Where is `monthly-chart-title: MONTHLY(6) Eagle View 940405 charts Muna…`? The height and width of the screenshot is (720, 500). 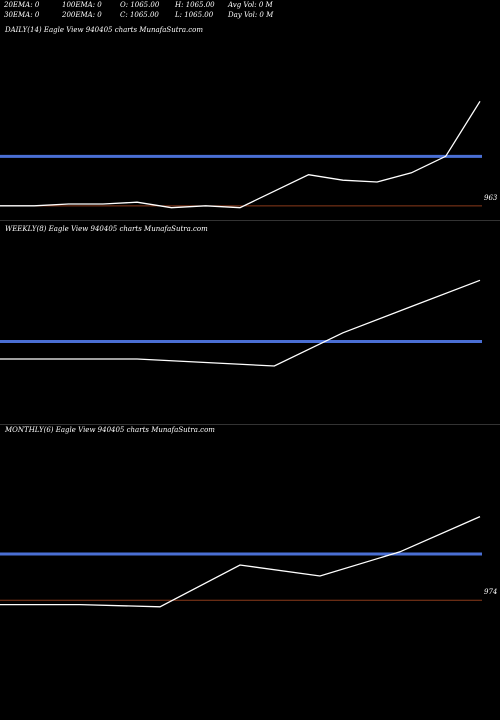 monthly-chart-title: MONTHLY(6) Eagle View 940405 charts Muna… is located at coordinates (110, 430).